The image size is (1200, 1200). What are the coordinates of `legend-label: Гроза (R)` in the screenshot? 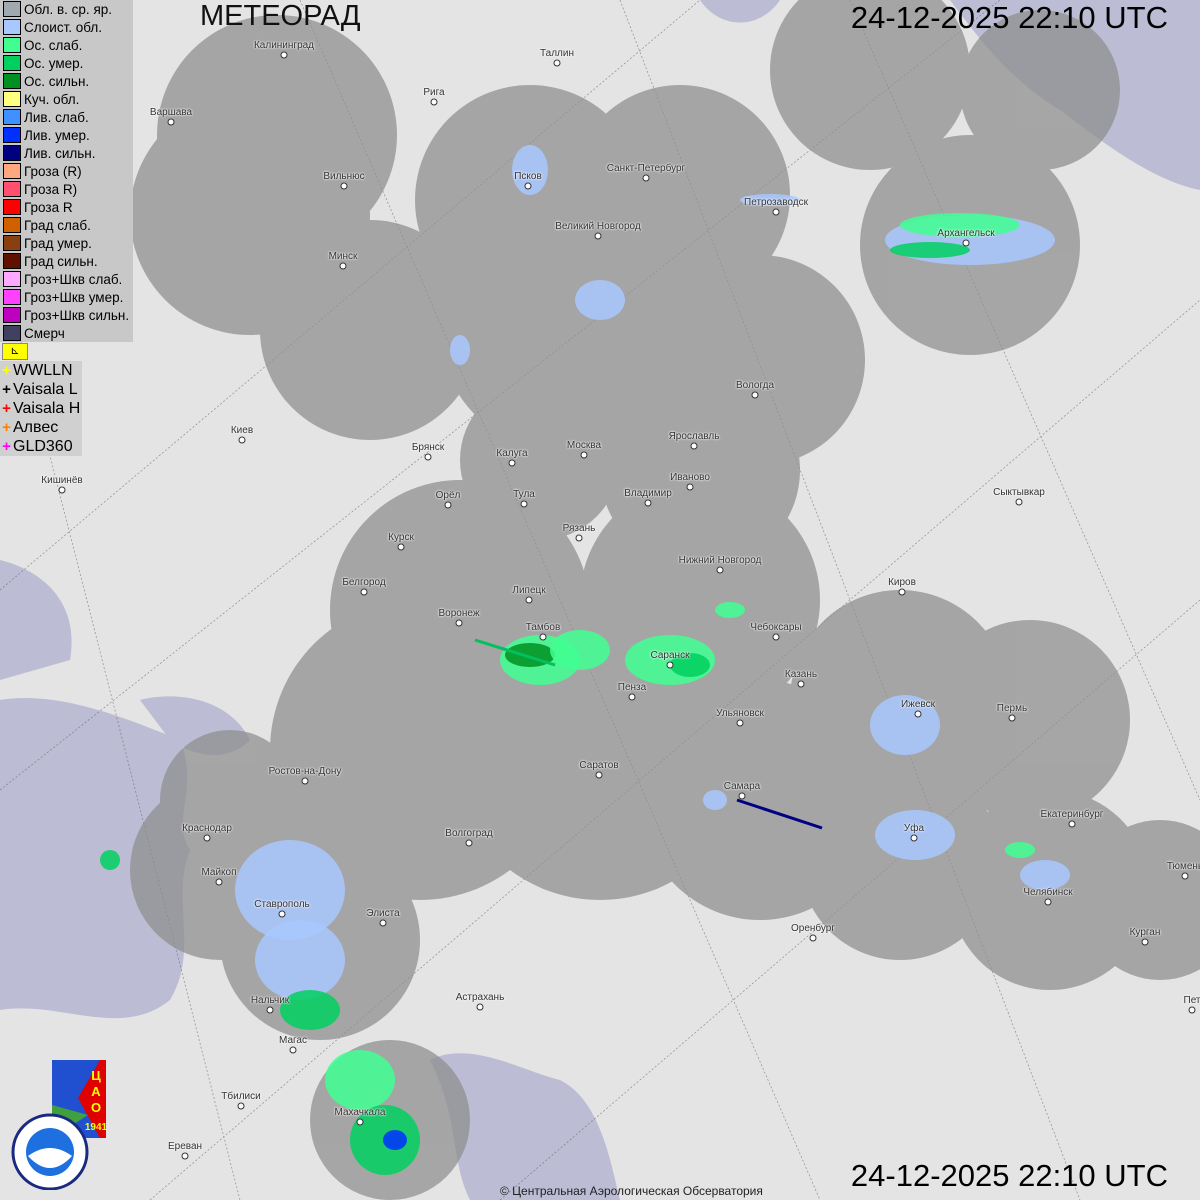 It's located at (53, 171).